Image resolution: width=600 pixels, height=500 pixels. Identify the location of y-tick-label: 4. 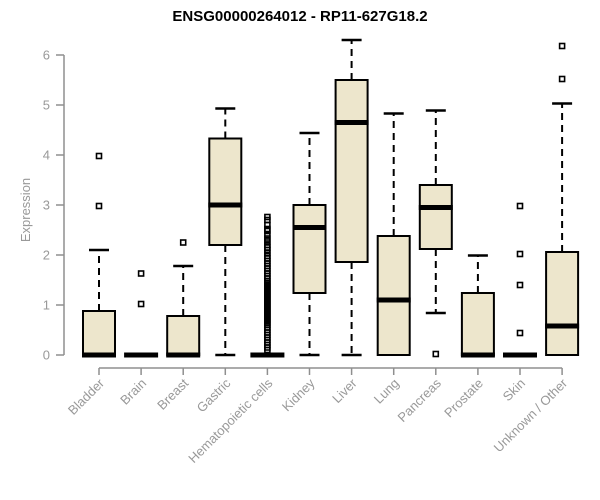
(46, 155).